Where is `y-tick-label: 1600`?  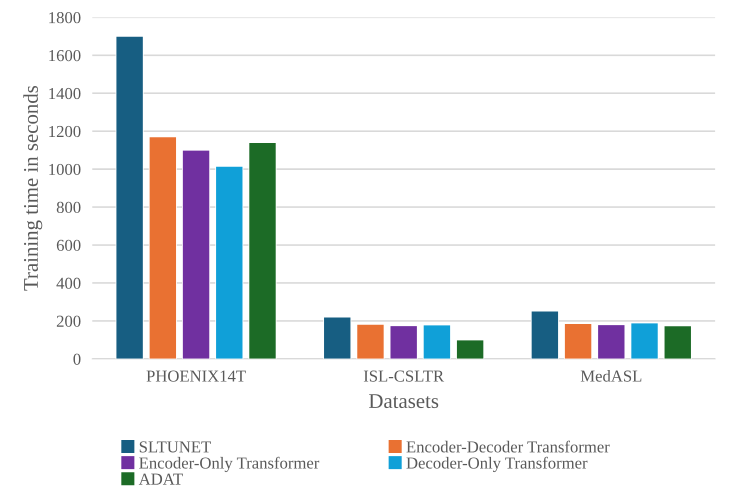 y-tick-label: 1600 is located at coordinates (65, 56).